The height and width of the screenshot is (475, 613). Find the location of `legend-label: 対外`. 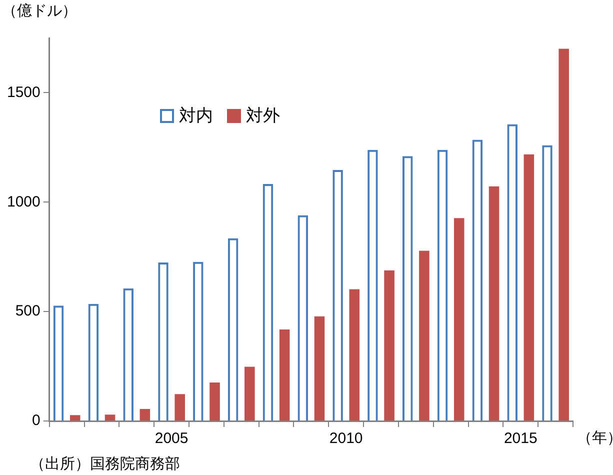

legend-label: 対外 is located at coordinates (263, 116).